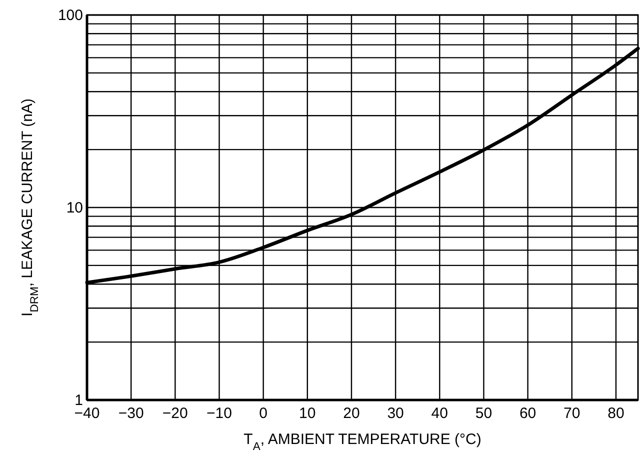 The image size is (644, 452). What do you see at coordinates (483, 413) in the screenshot?
I see `x-tick-label: 50` at bounding box center [483, 413].